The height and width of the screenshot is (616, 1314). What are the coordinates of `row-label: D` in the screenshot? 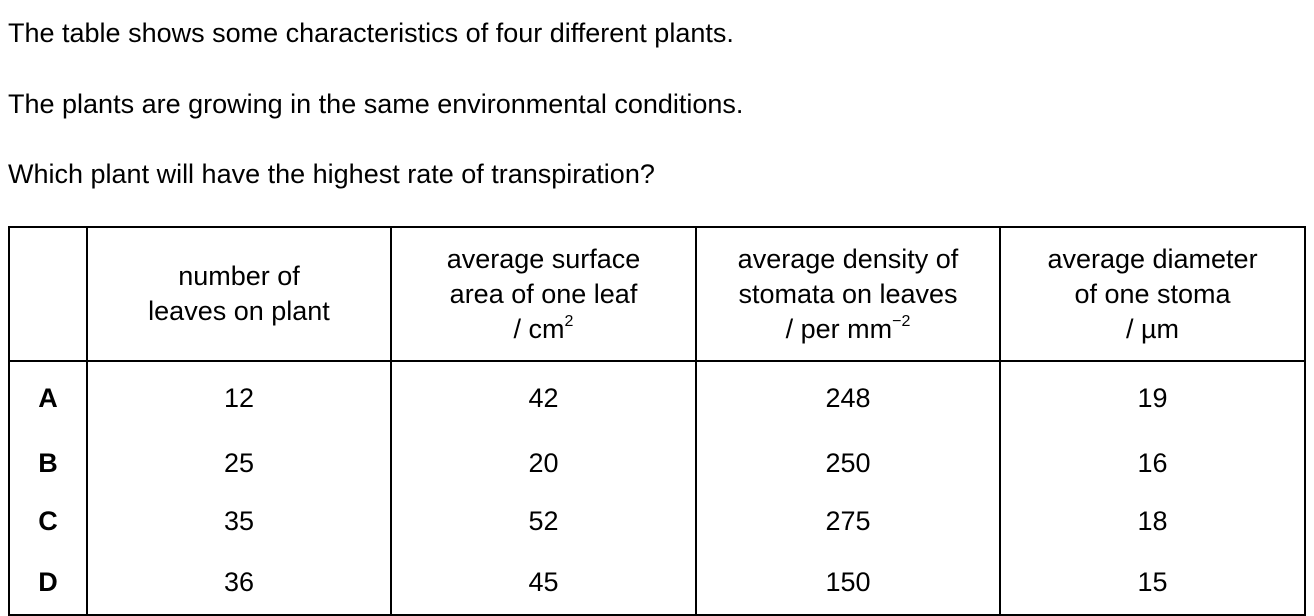 It's located at (48, 583).